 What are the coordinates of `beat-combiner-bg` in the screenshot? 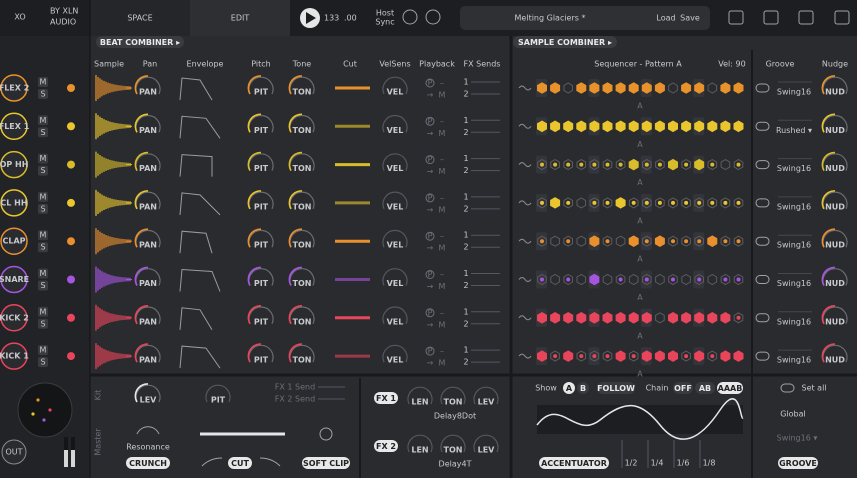 It's located at (140, 42).